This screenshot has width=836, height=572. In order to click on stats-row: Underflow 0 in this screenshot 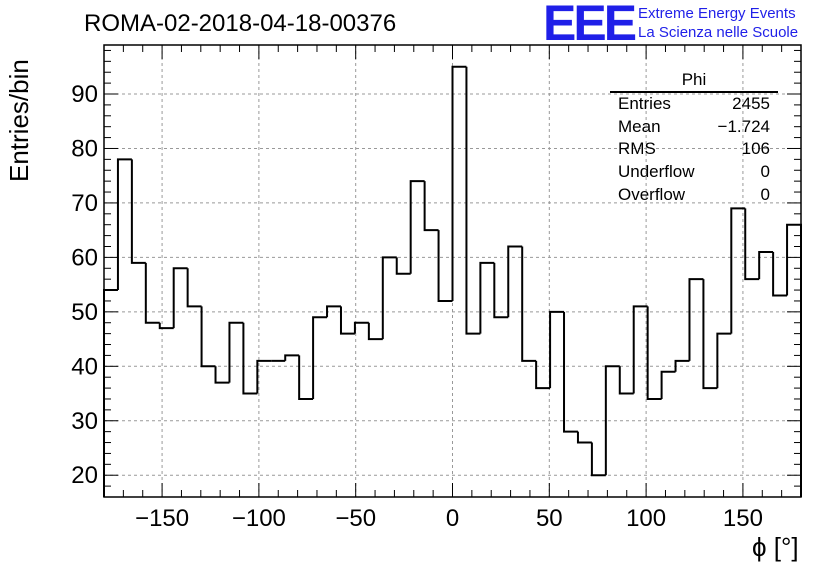, I will do `click(694, 172)`.